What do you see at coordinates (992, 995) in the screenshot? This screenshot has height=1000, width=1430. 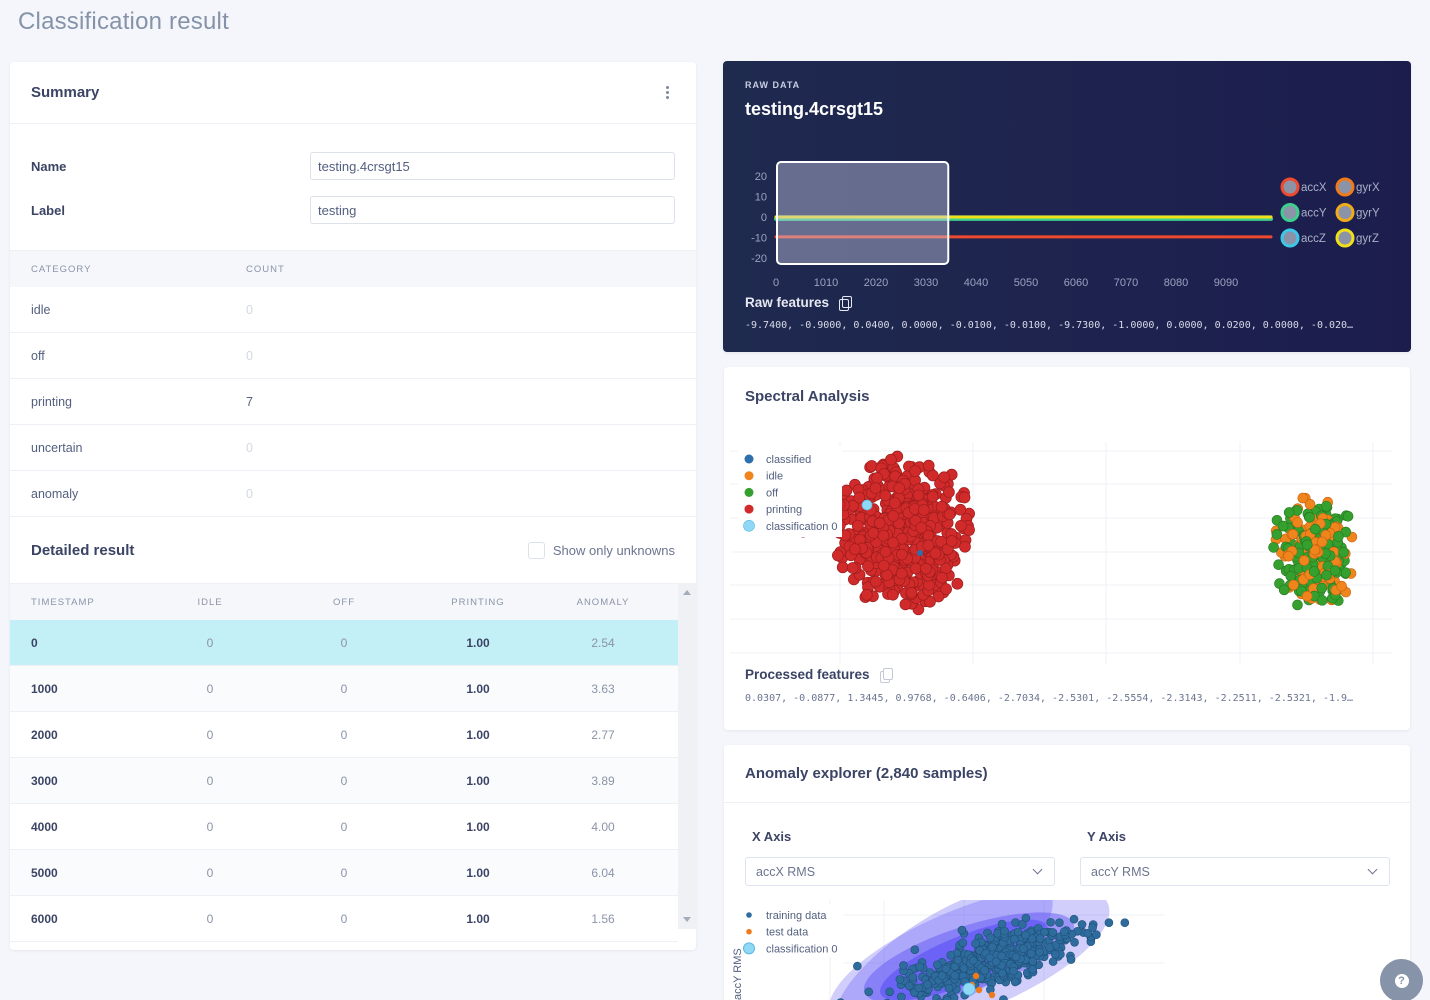 I see `data-point-test` at bounding box center [992, 995].